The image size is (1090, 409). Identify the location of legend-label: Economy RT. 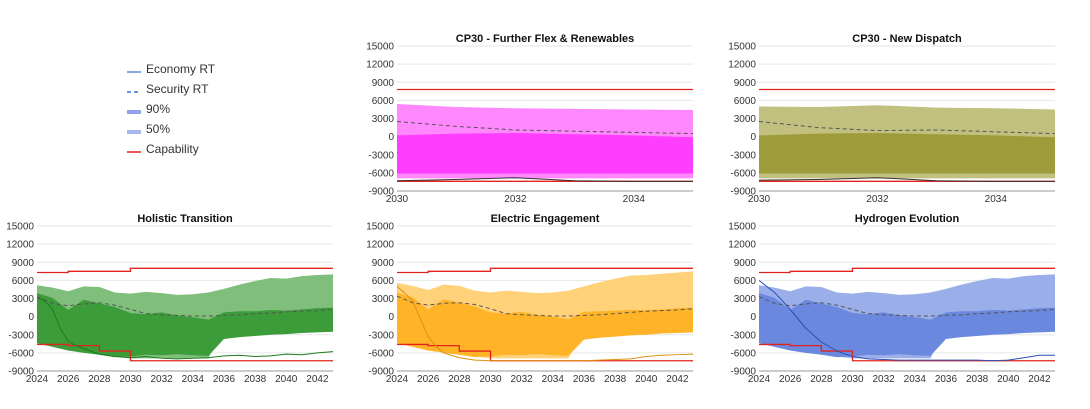
(181, 69).